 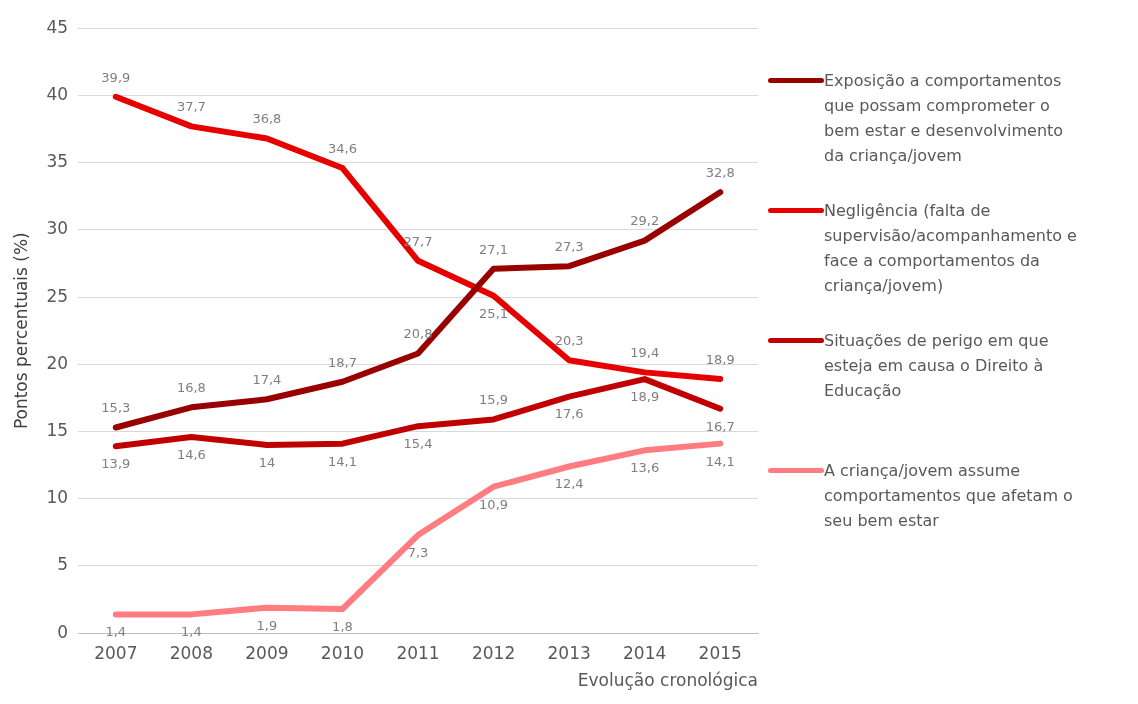 What do you see at coordinates (645, 652) in the screenshot?
I see `x-tick-label: 2014` at bounding box center [645, 652].